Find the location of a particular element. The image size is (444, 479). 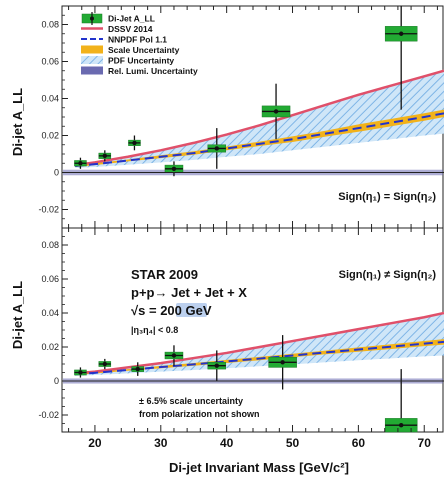

legend-entry-label: Scale Uncertainty is located at coordinates (144, 50).